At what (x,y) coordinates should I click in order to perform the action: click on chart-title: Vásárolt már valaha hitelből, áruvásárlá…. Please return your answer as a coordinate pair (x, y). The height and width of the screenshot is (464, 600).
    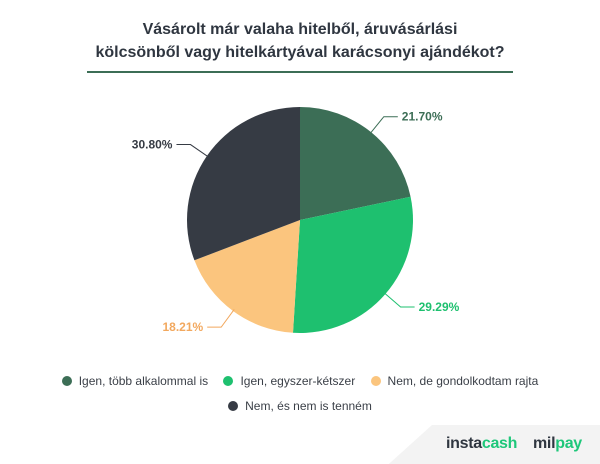
    Looking at the image, I should click on (300, 41).